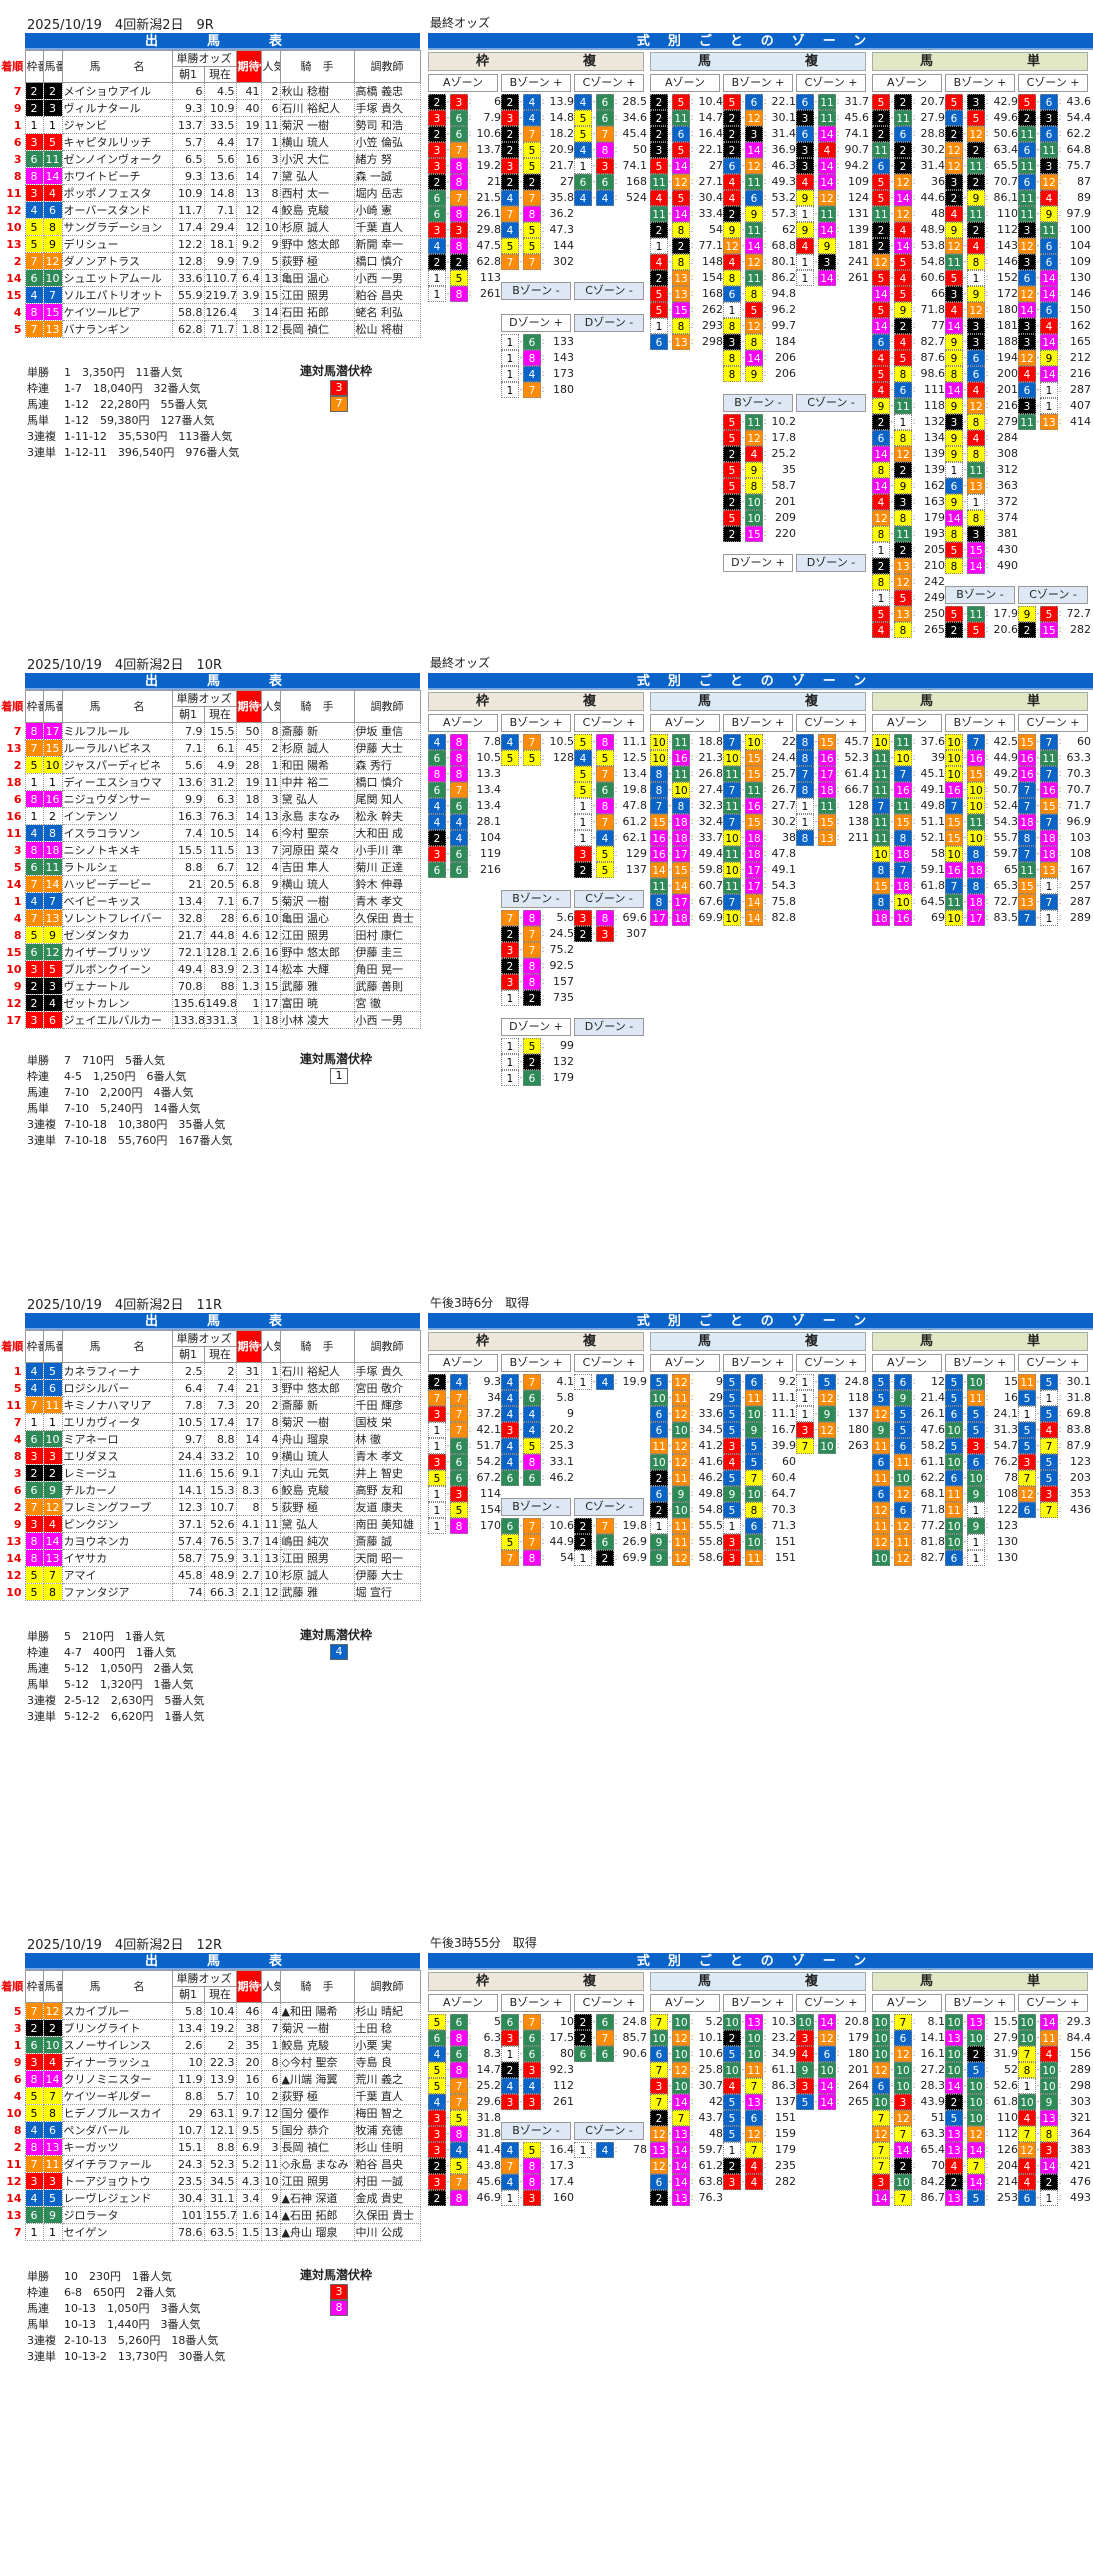 The width and height of the screenshot is (1093, 2560). What do you see at coordinates (981, 150) in the screenshot?
I see `zone-entry: 12-2:63.4` at bounding box center [981, 150].